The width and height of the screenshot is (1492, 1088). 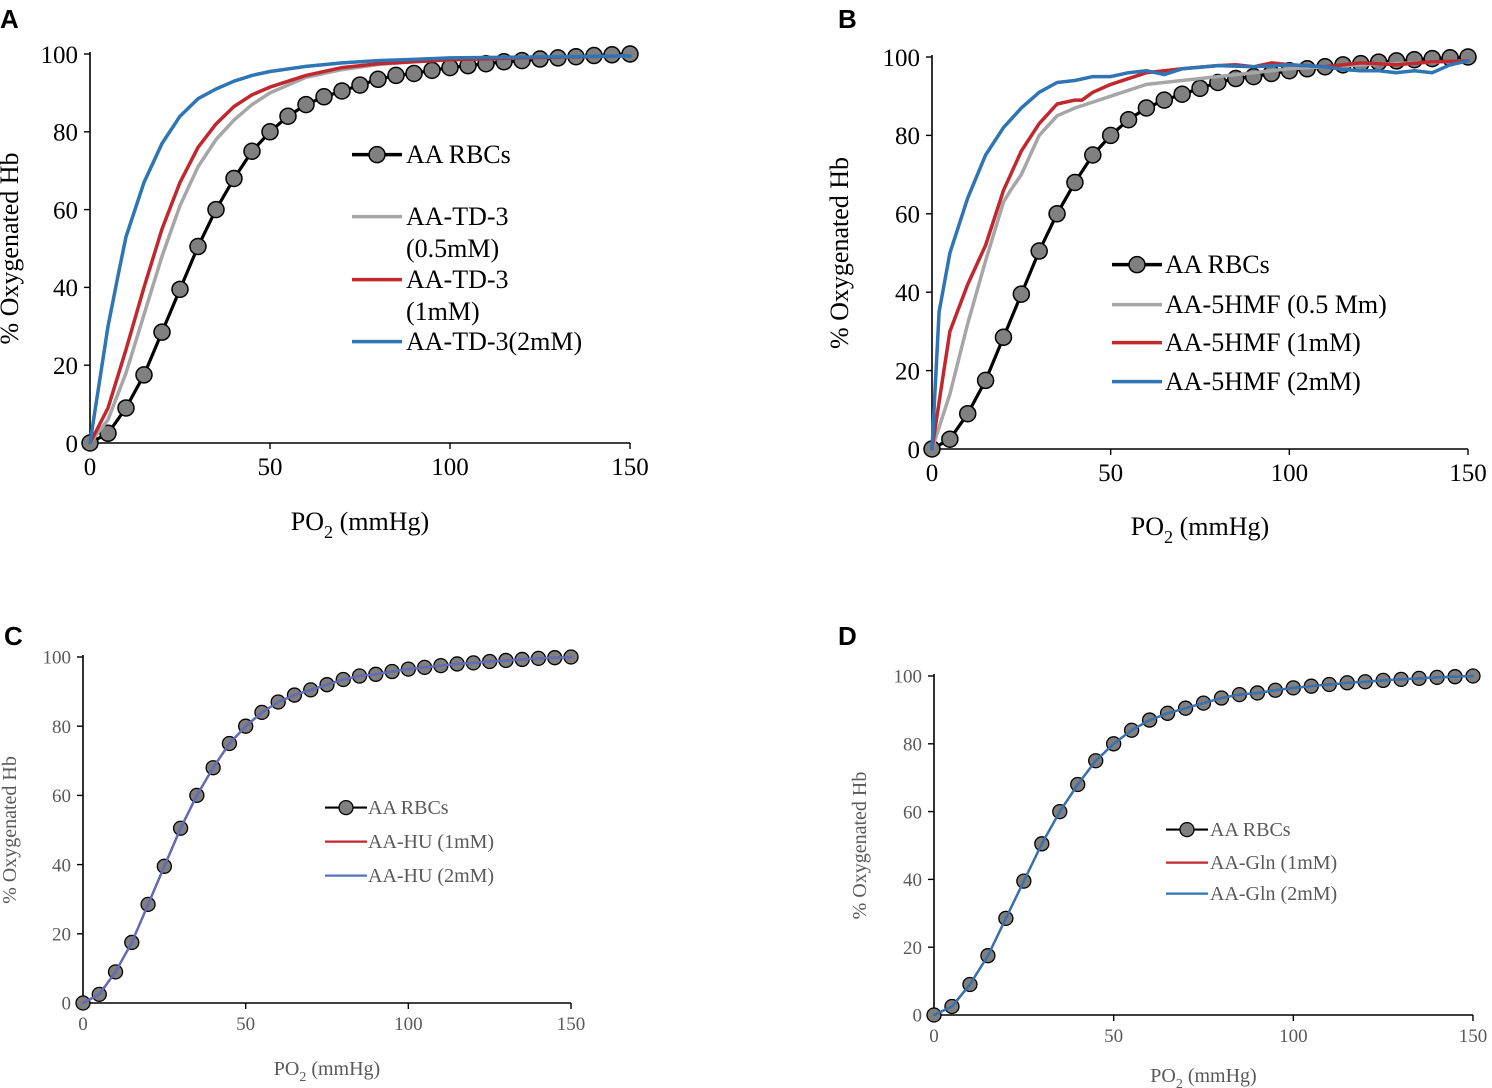 I want to click on legend: AA RBCs AA-Gln (1mM) AA-Gln (2mM), so click(x=1251, y=862).